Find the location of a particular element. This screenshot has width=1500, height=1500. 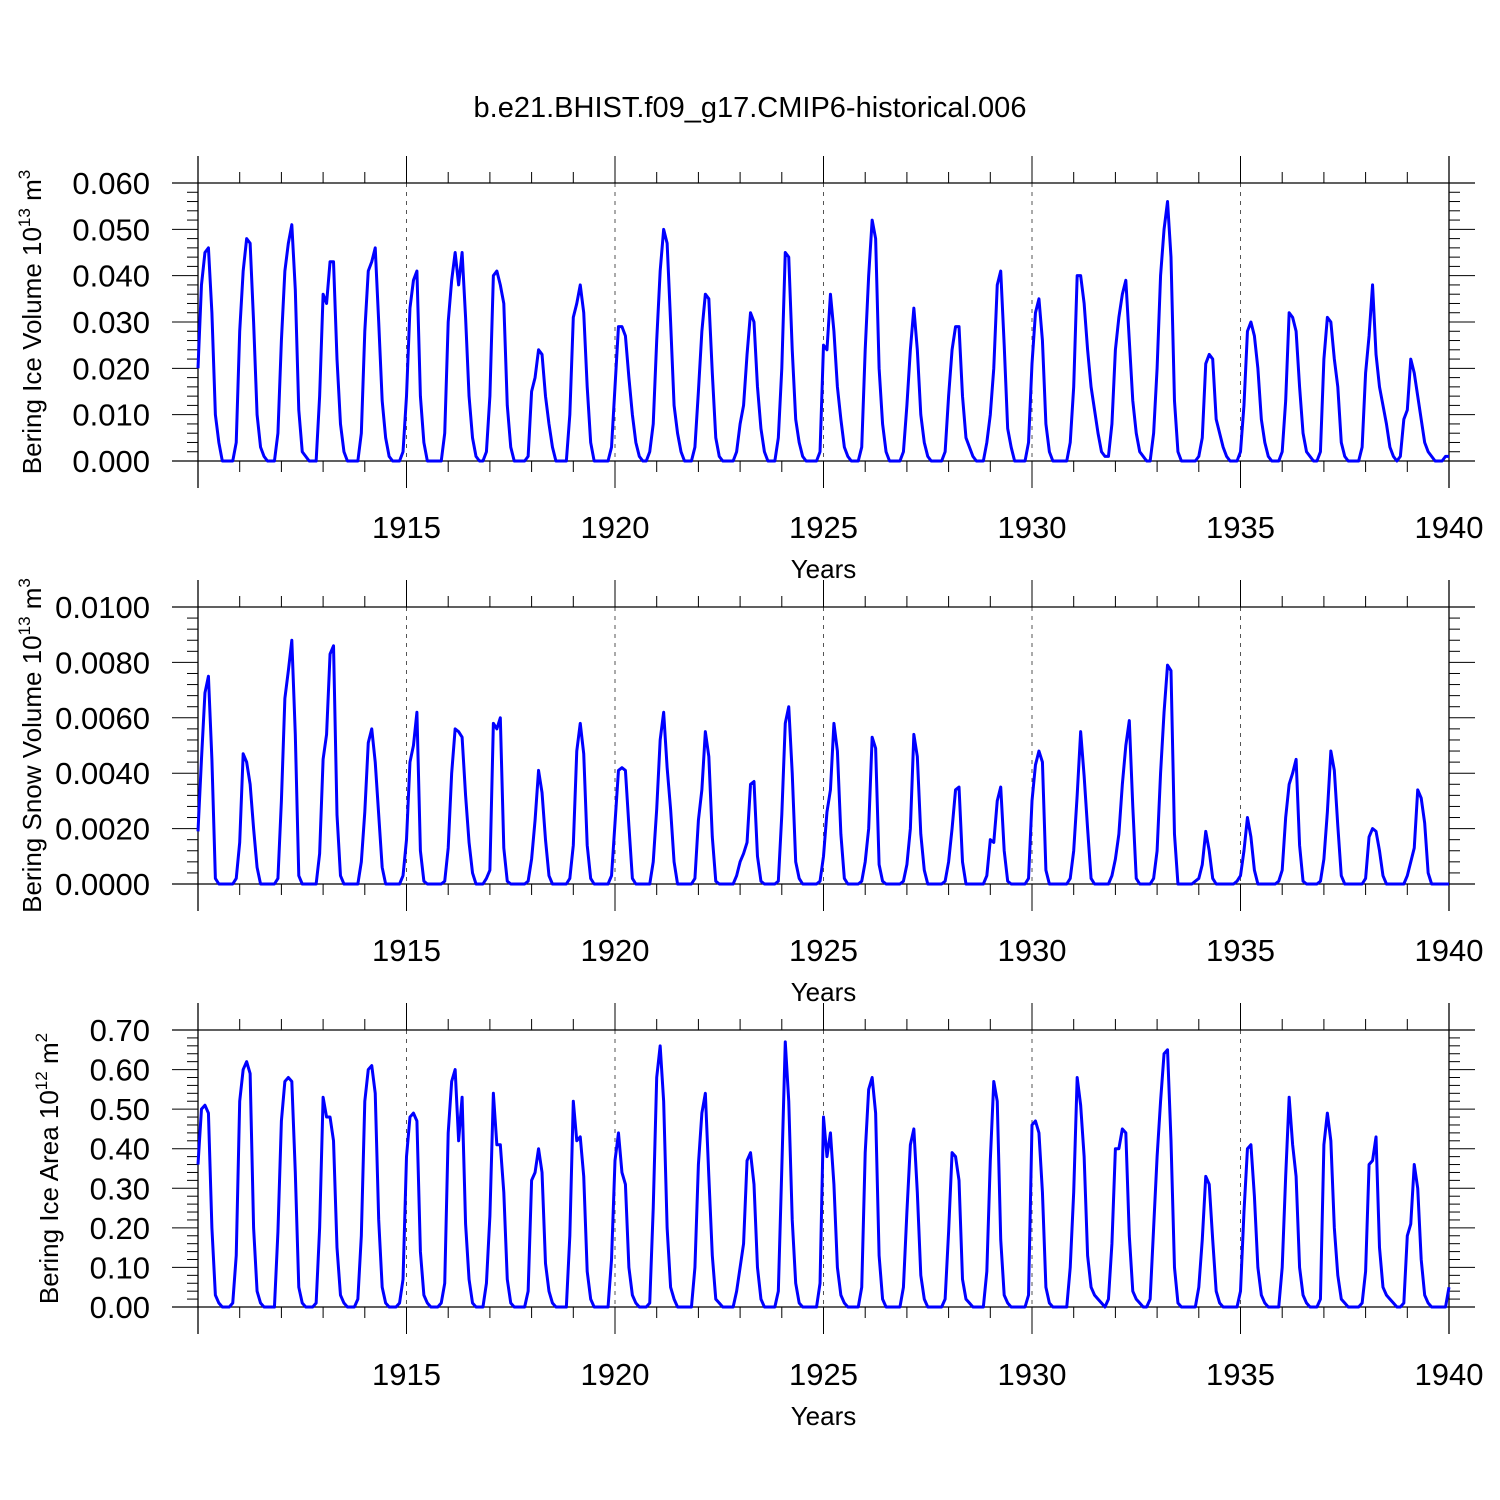

y-axis-label: Bering Ice Volume 1013 m3 is located at coordinates (31, 322).